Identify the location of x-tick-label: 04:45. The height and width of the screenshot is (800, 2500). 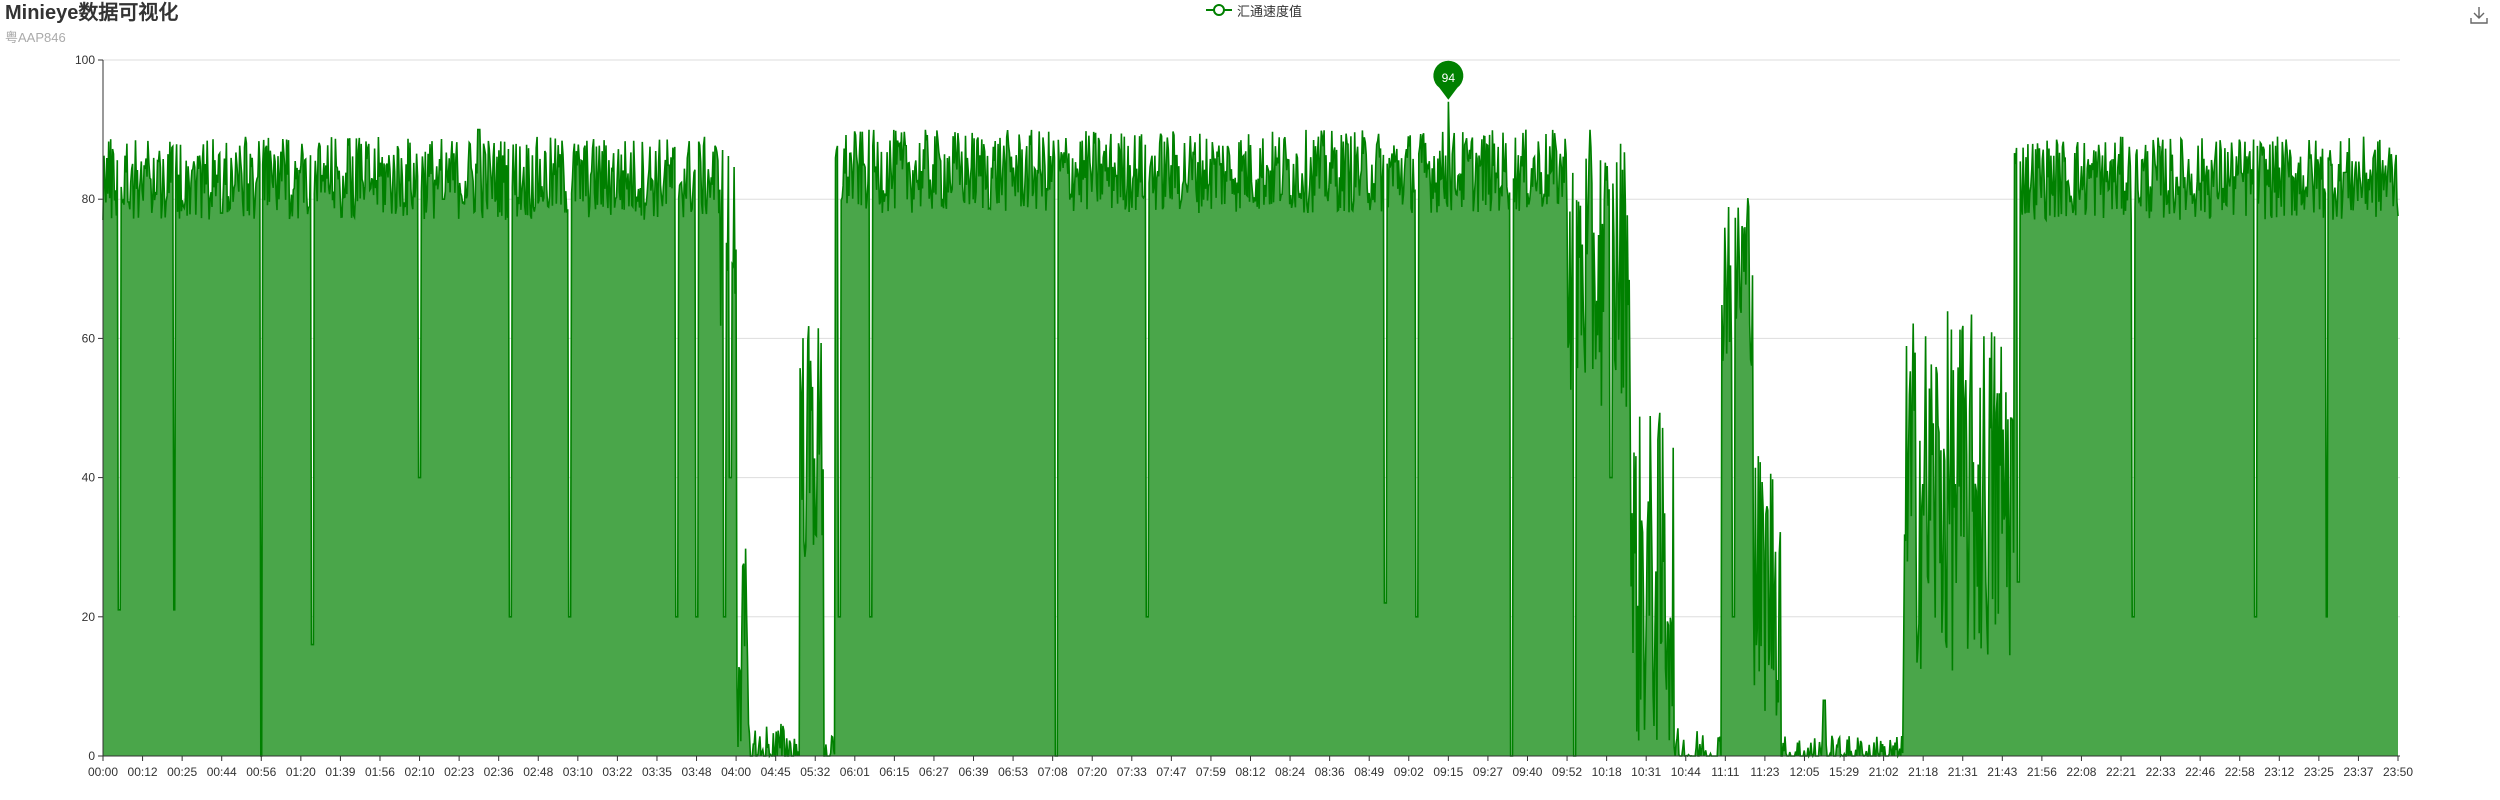
(776, 772).